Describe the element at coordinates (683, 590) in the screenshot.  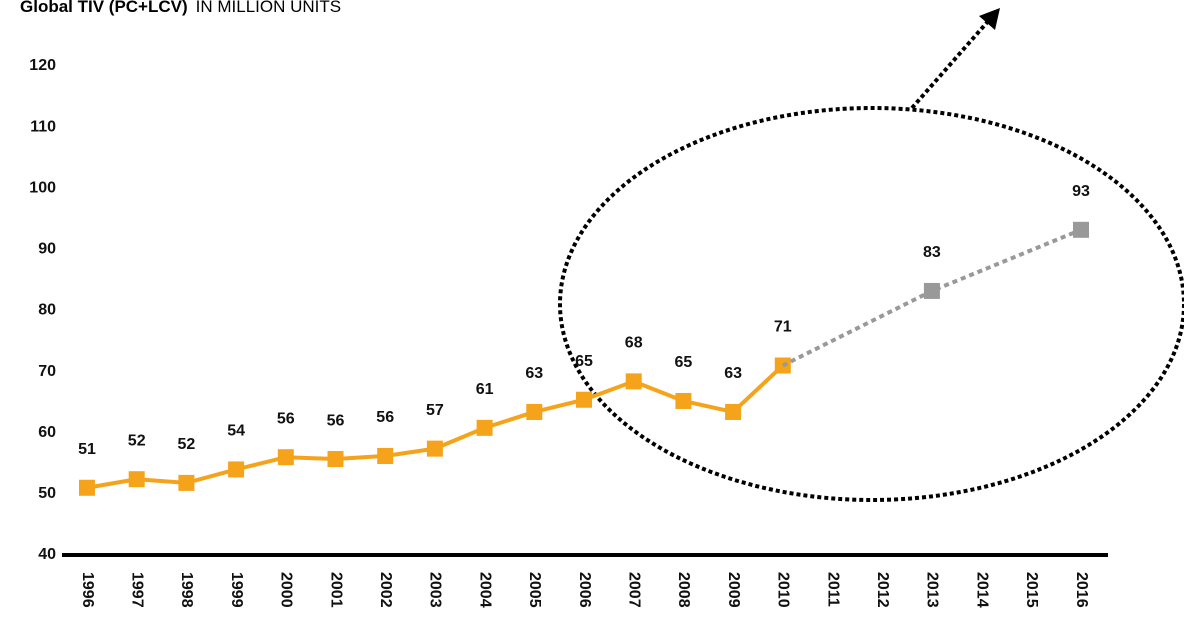
I see `x-tick-label: 2008` at that location.